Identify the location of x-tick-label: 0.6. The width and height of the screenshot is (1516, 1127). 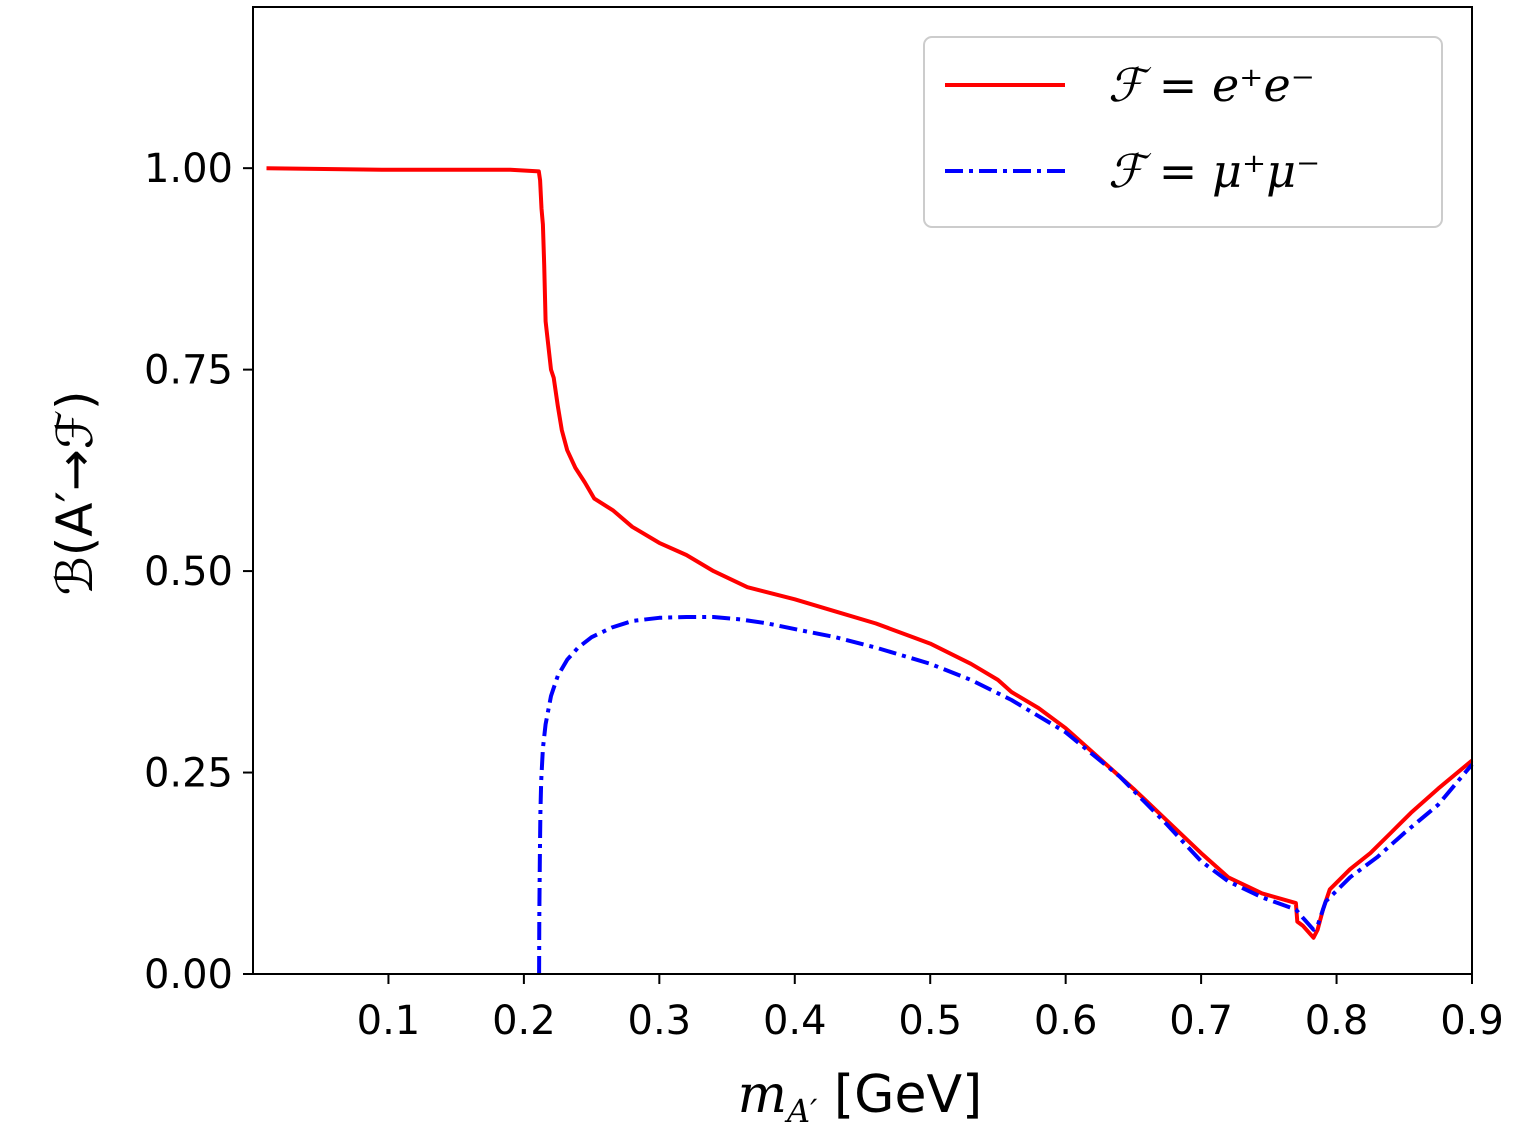
(1066, 1021).